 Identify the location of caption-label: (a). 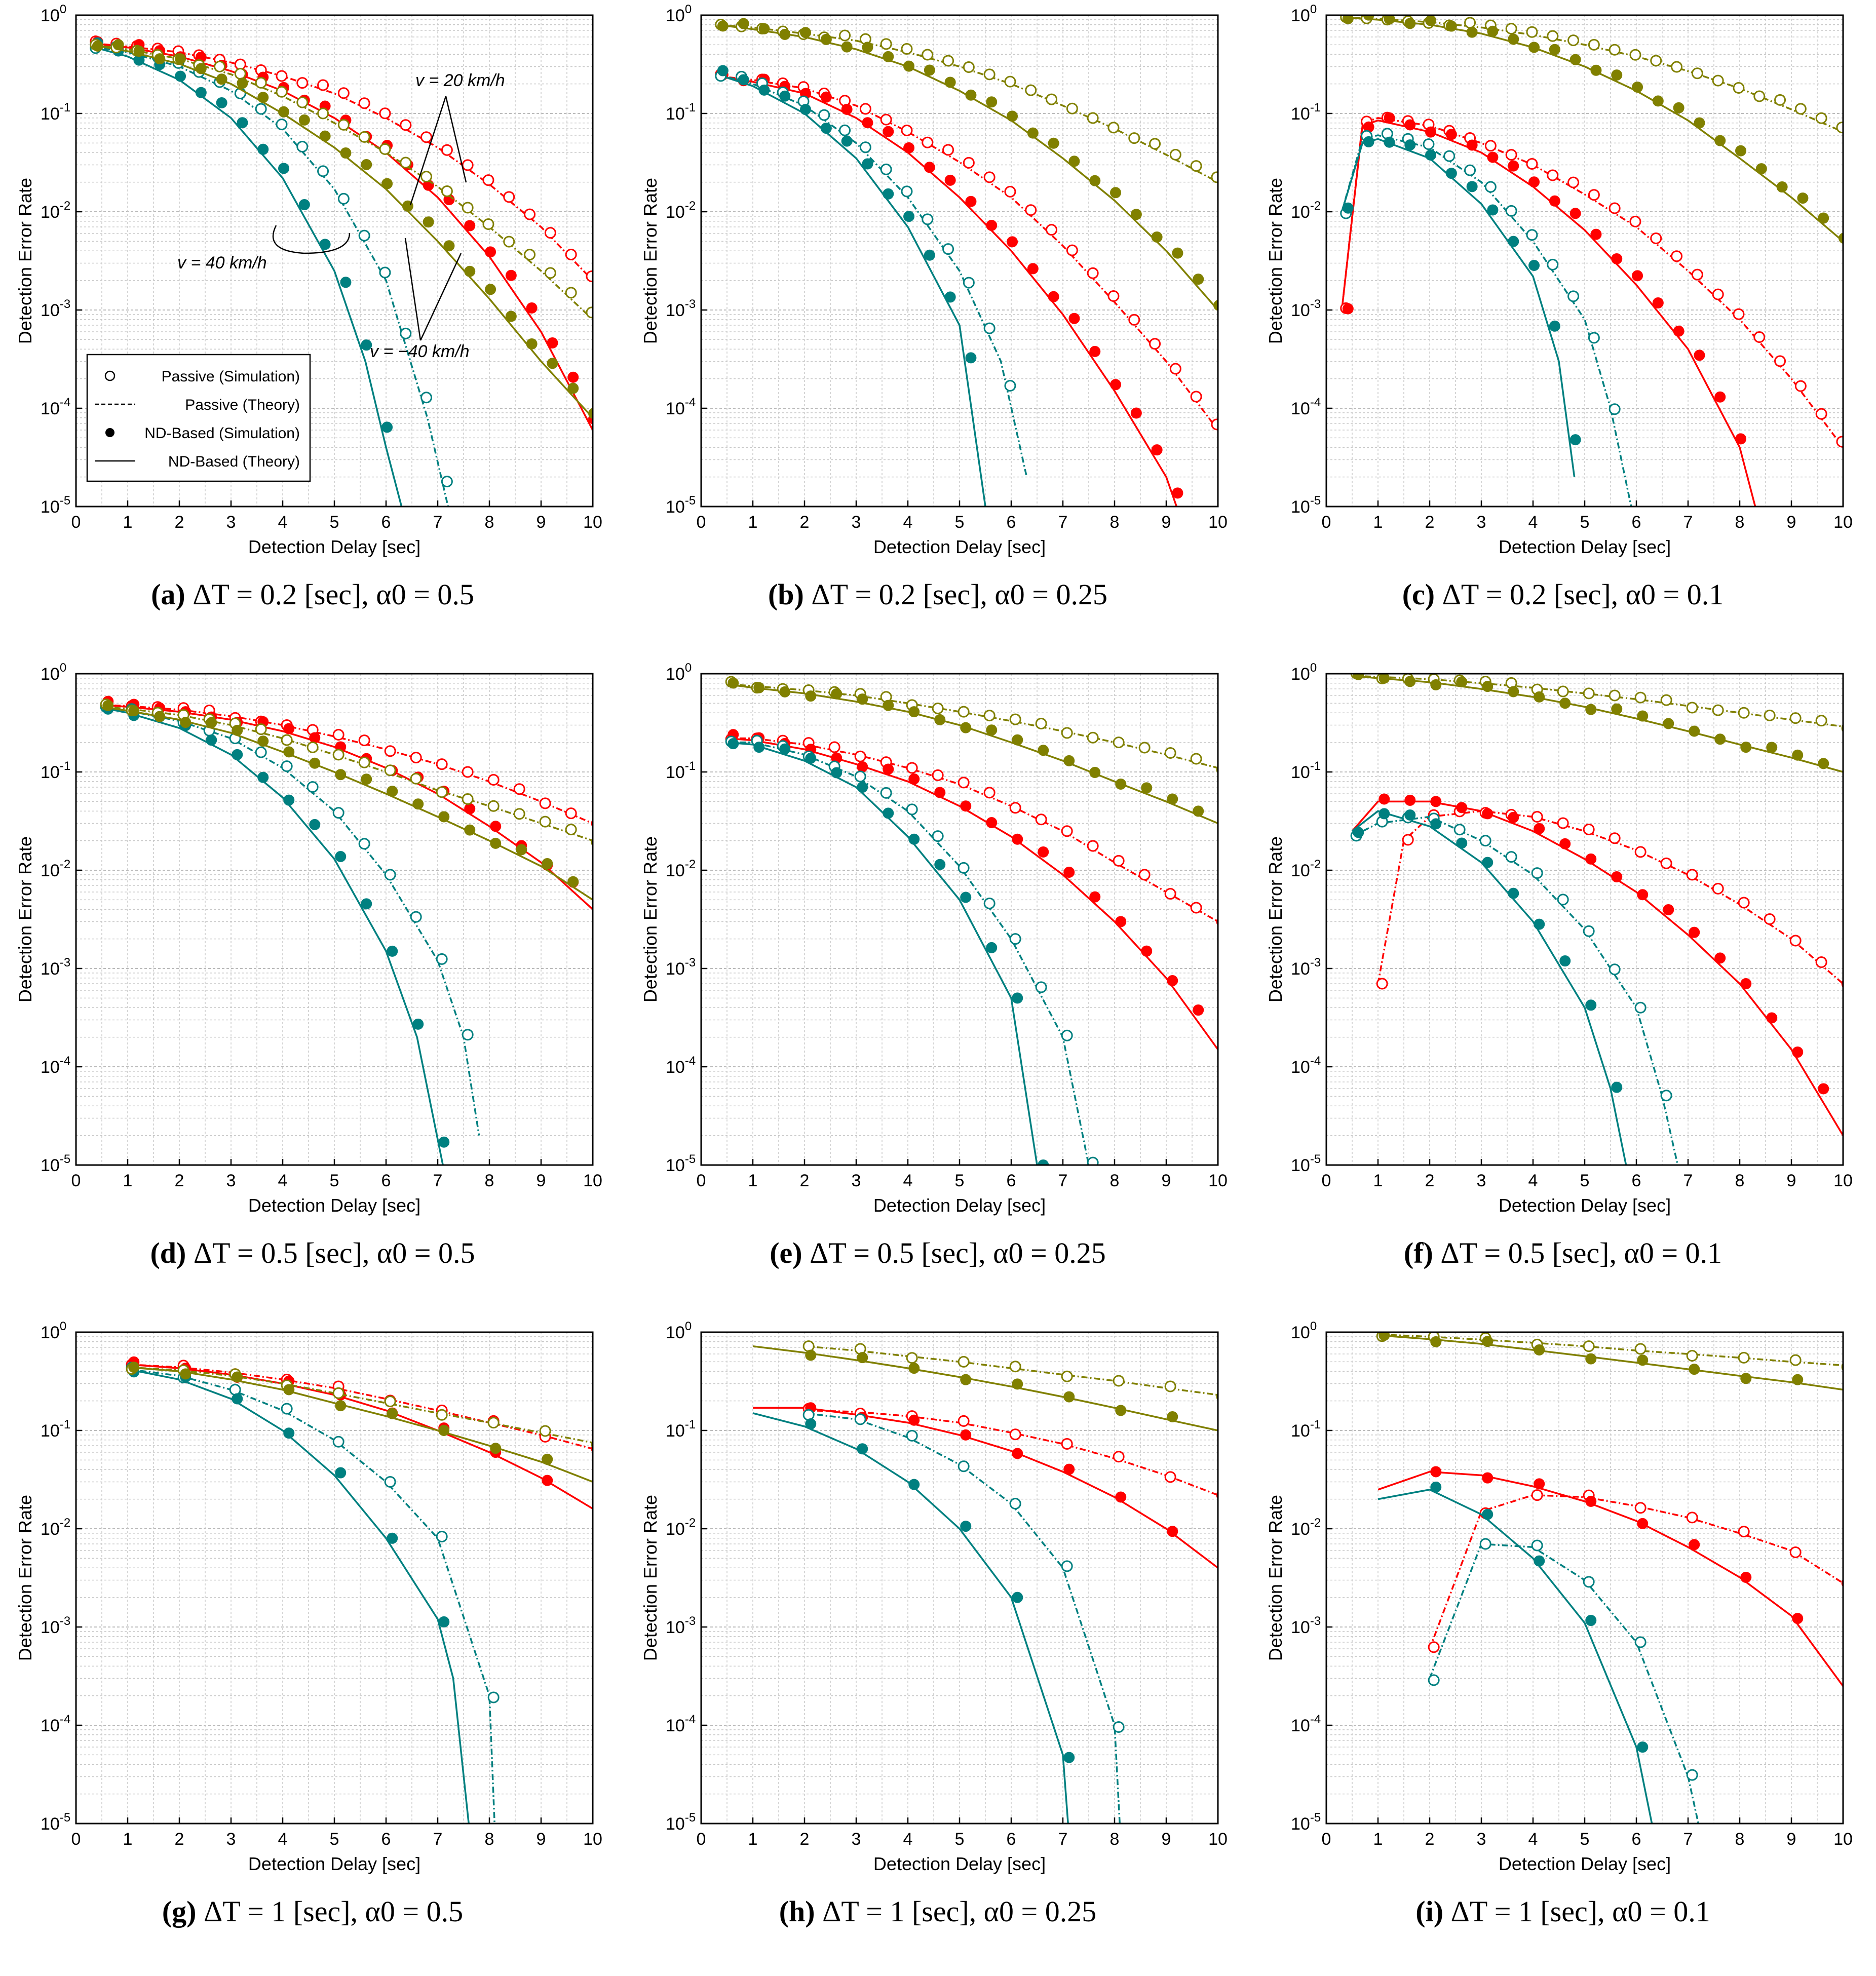
(168, 594).